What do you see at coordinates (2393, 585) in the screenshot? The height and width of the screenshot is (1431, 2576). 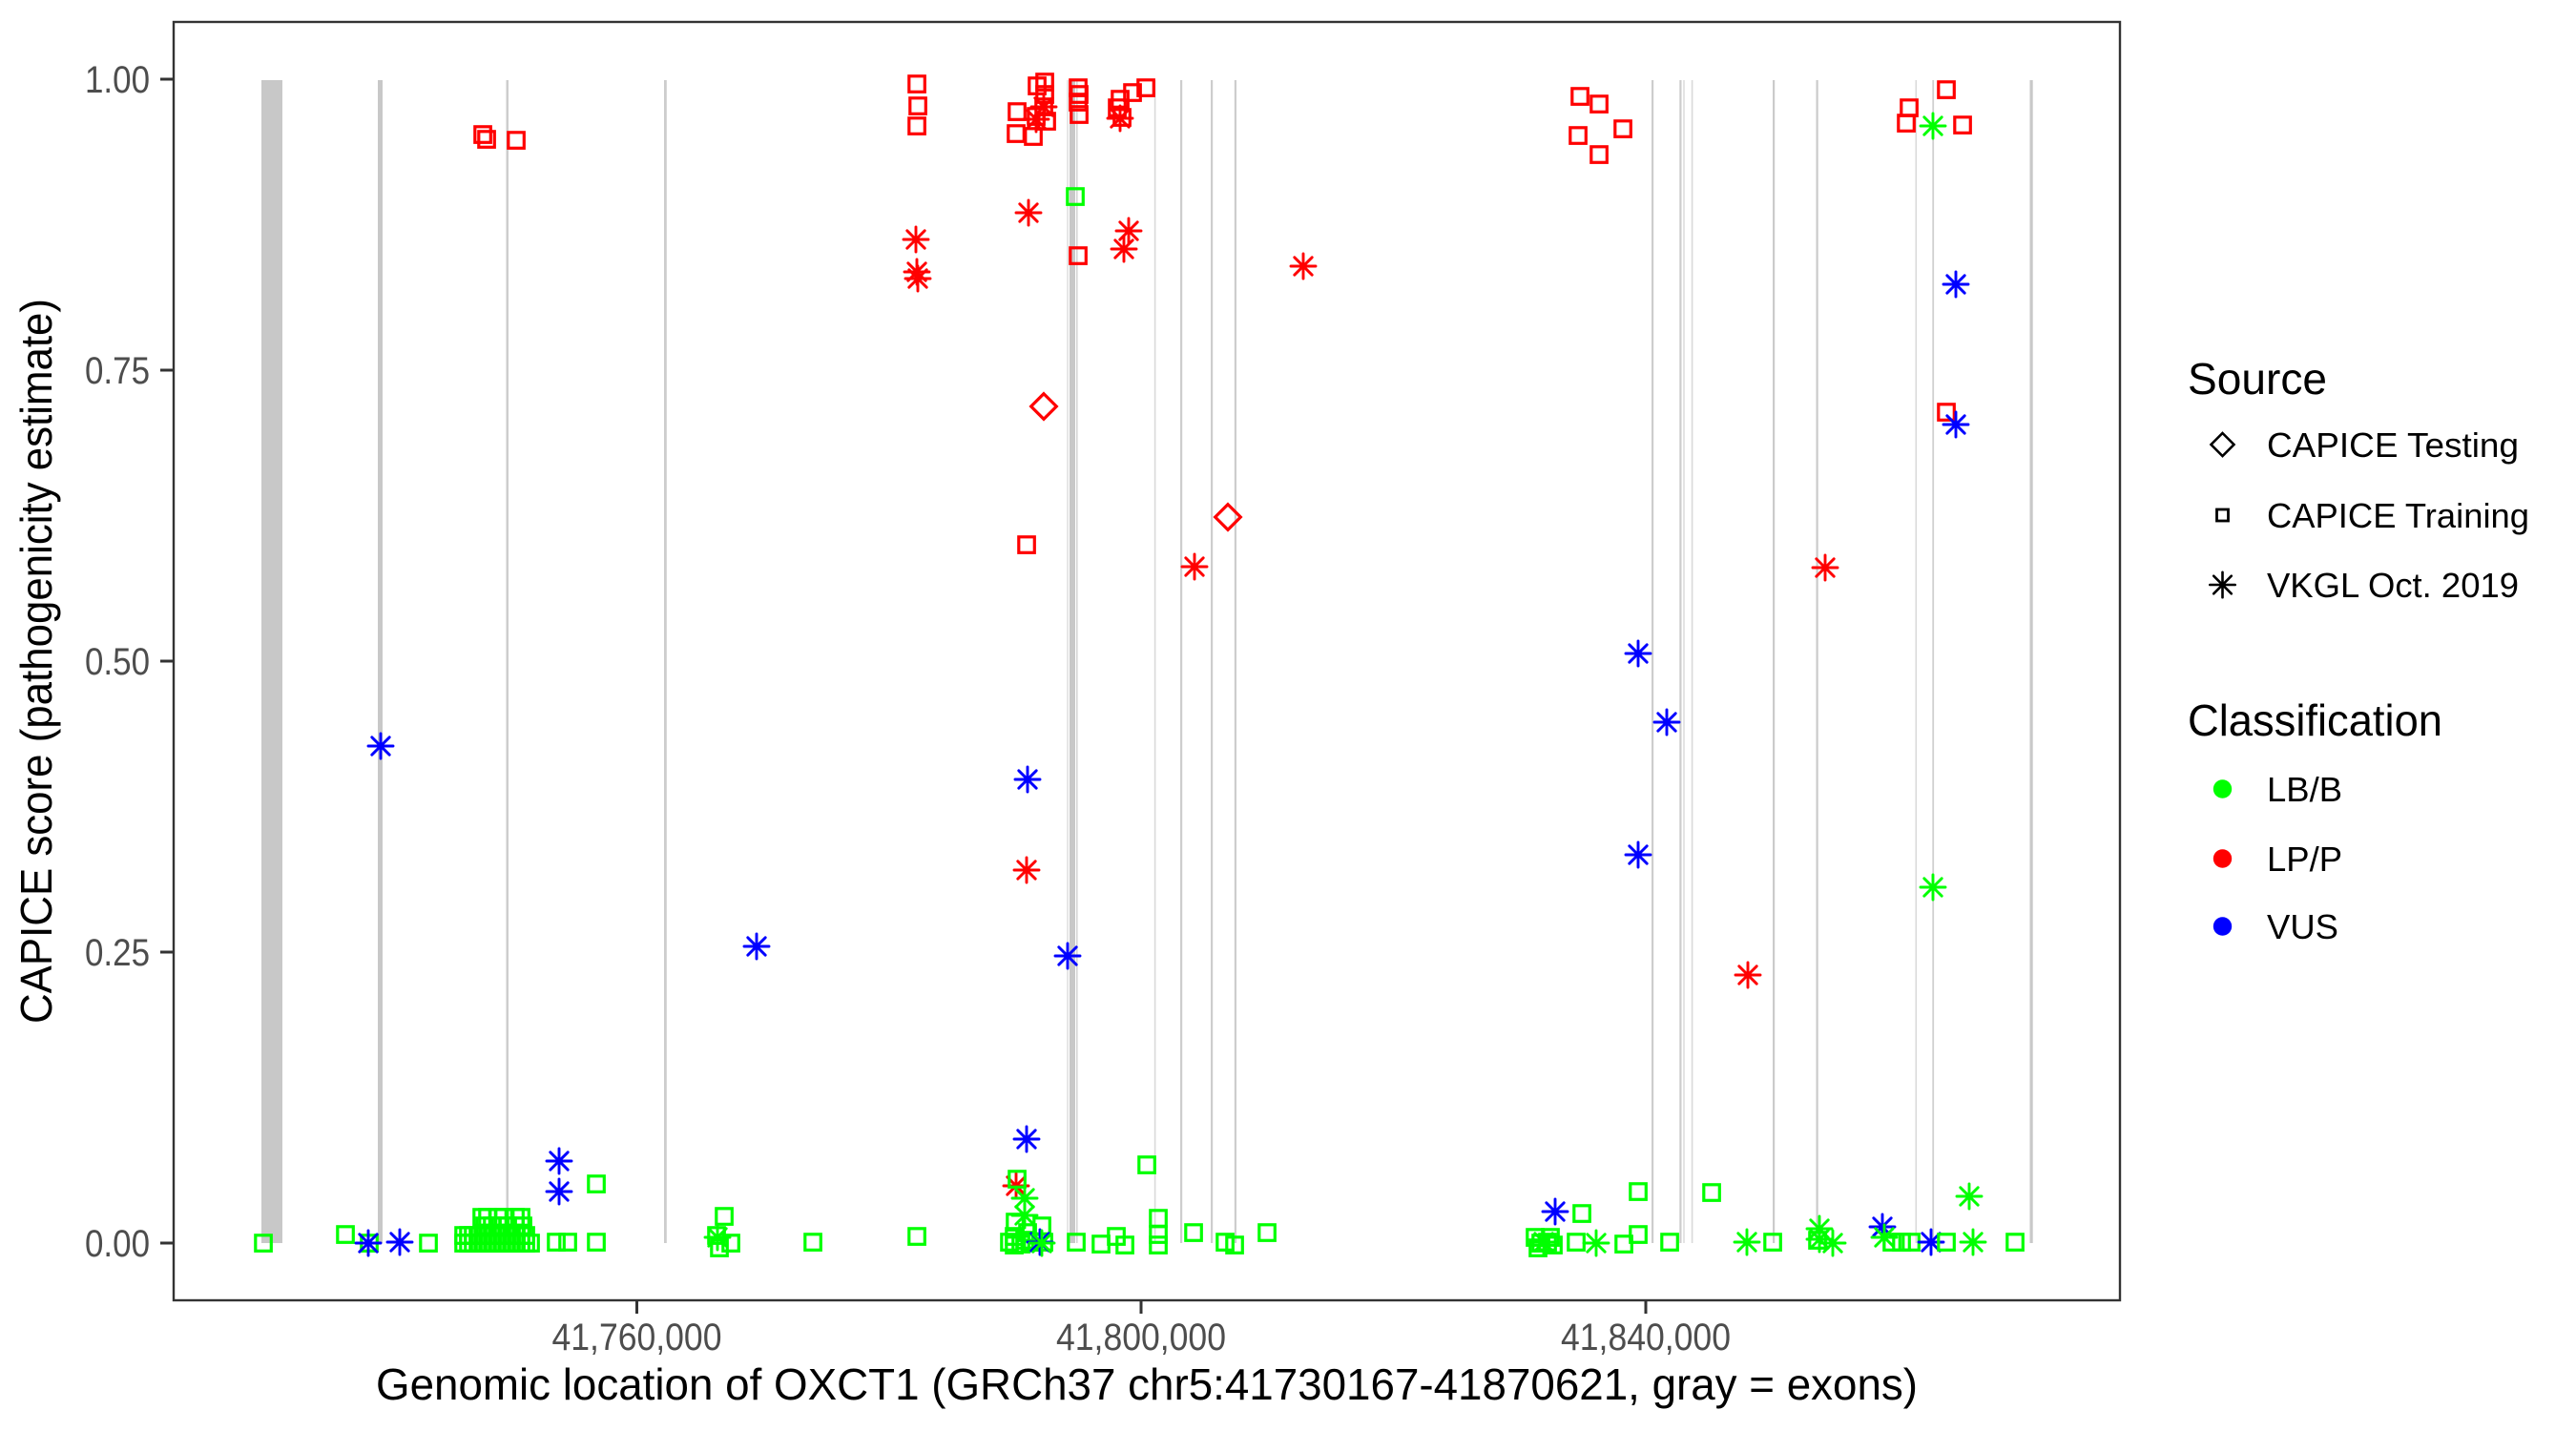 I see `svg-text: VKGL Oct. 2019` at bounding box center [2393, 585].